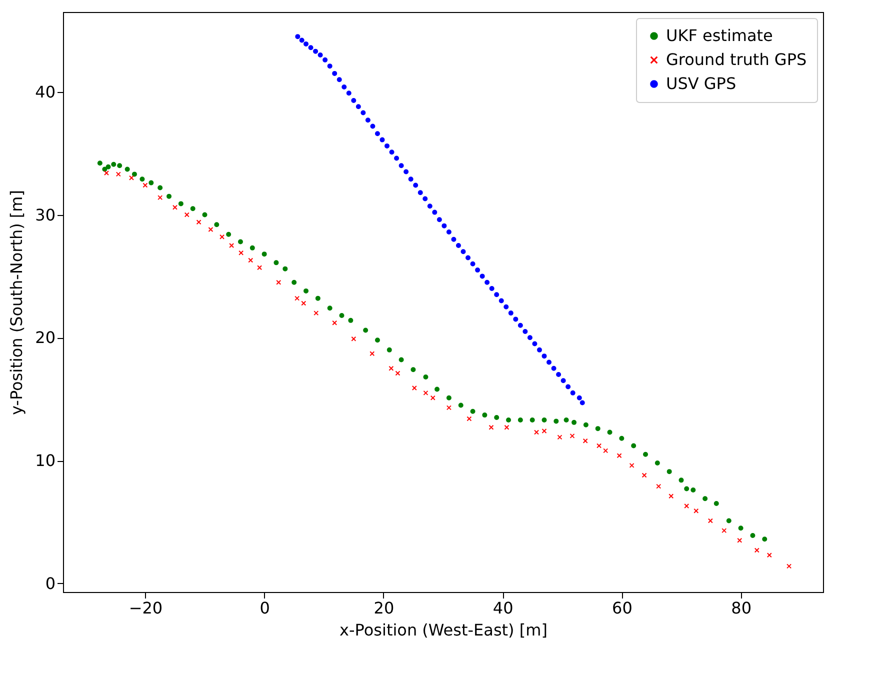 This screenshot has width=887, height=679. What do you see at coordinates (622, 608) in the screenshot?
I see `x-tick-label: 60` at bounding box center [622, 608].